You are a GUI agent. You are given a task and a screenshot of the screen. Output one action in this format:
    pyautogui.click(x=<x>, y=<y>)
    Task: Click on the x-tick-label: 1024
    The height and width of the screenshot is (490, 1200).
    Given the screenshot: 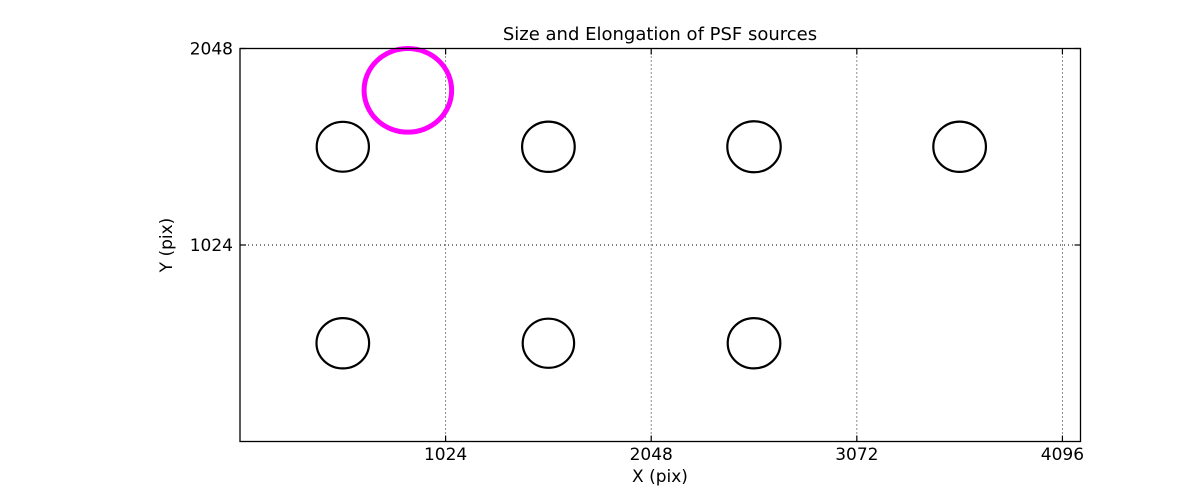 What is the action you would take?
    pyautogui.click(x=445, y=455)
    